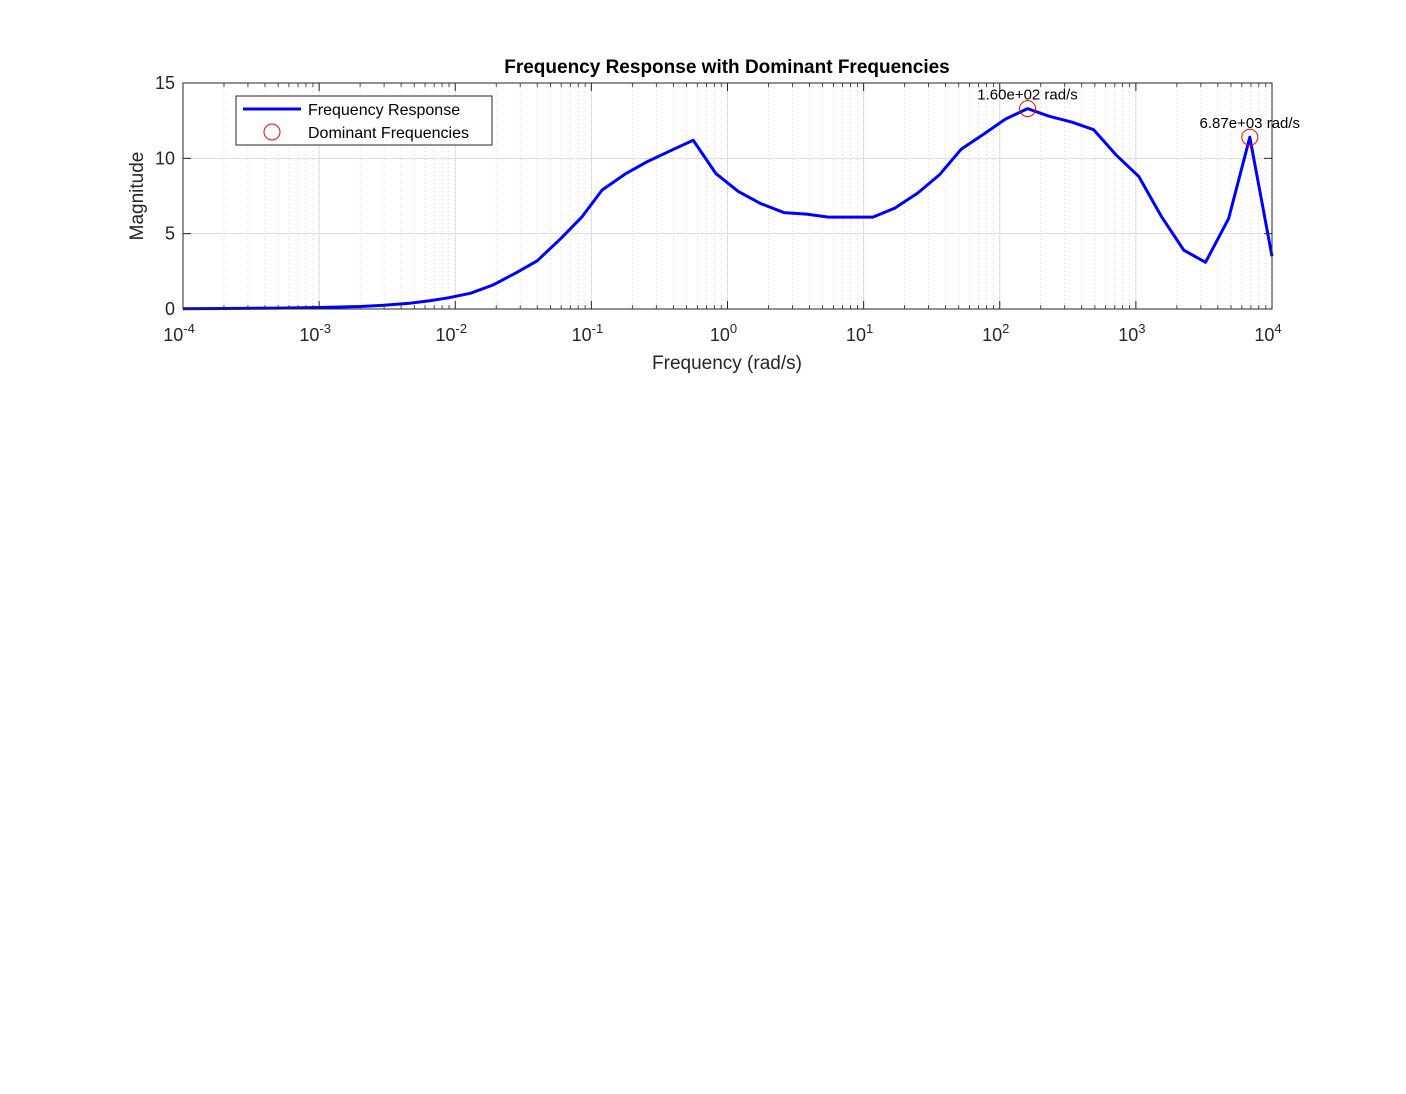  What do you see at coordinates (859, 333) in the screenshot?
I see `x-tick-label: 10¹` at bounding box center [859, 333].